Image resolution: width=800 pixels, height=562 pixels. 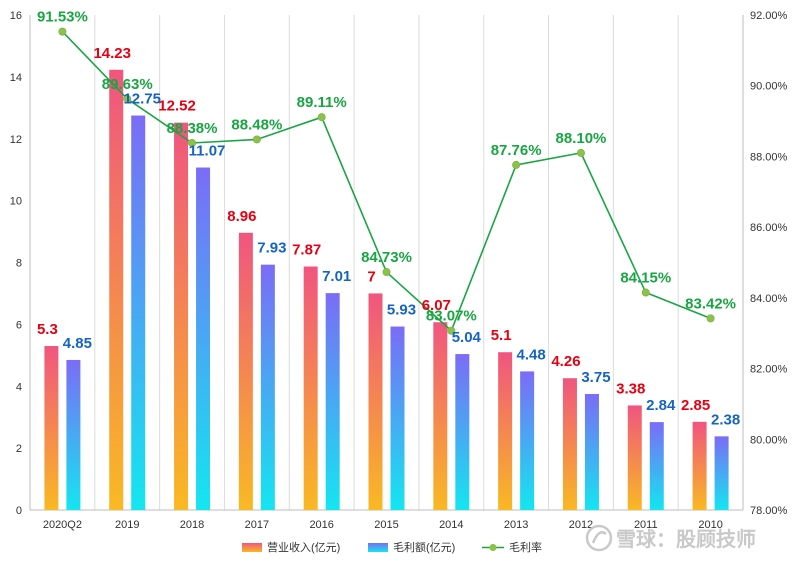 What do you see at coordinates (769, 511) in the screenshot?
I see `y-right-tick-label: 78.00%` at bounding box center [769, 511].